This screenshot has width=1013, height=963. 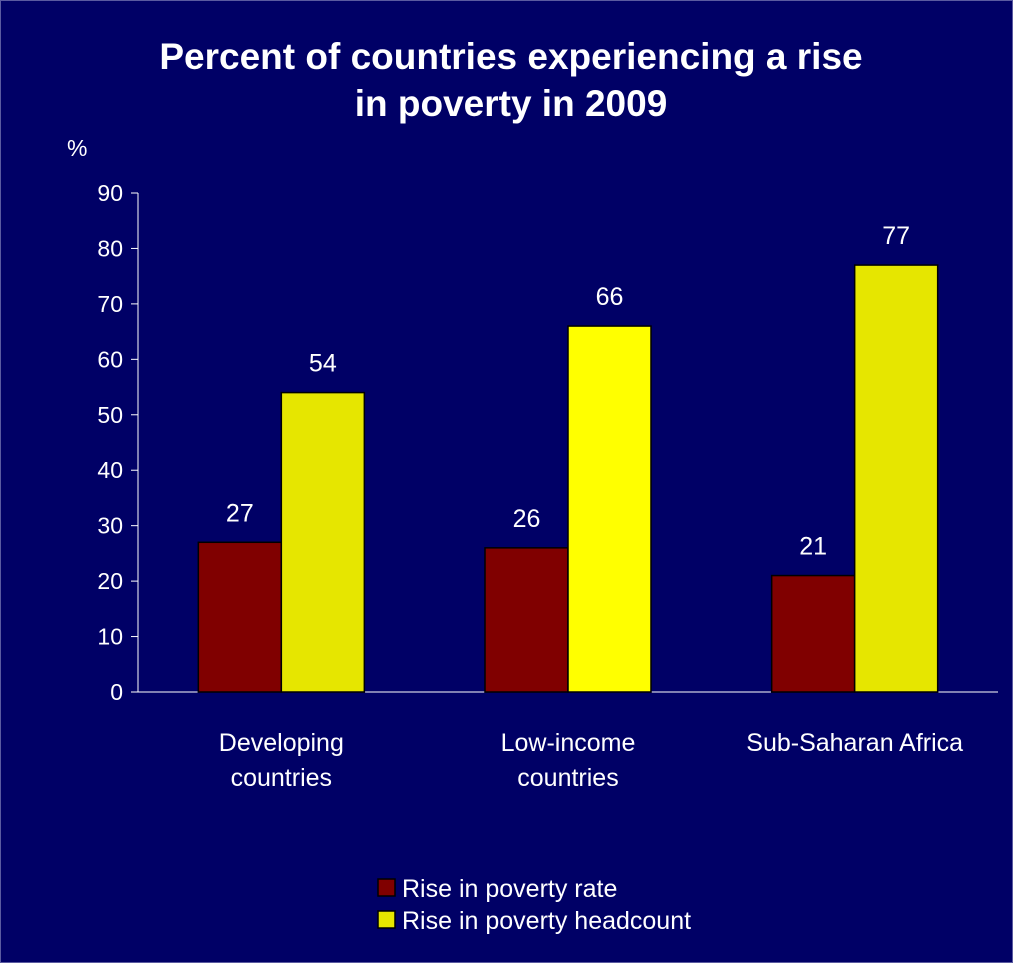 I want to click on data-label: 54, so click(x=323, y=364).